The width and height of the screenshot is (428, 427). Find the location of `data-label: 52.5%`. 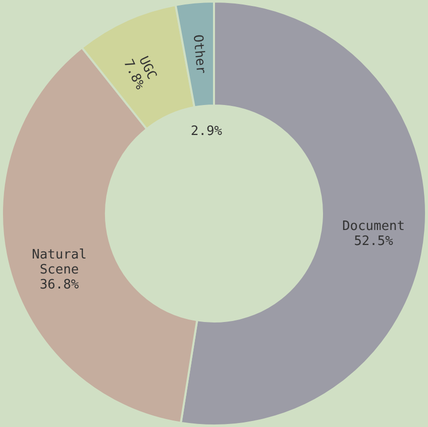

data-label: 52.5% is located at coordinates (374, 242).